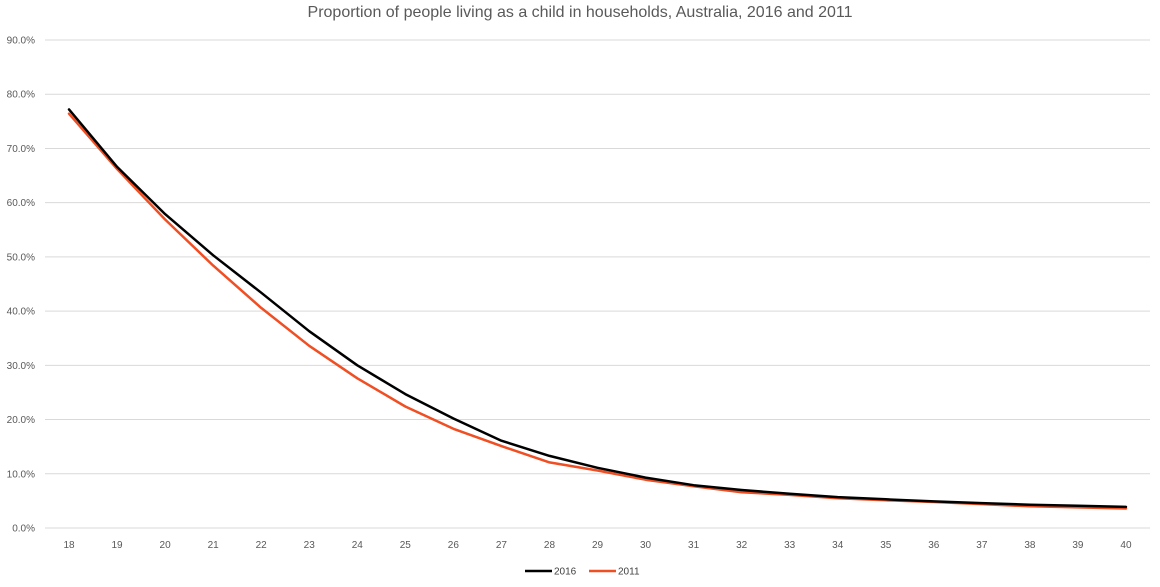 Image resolution: width=1160 pixels, height=587 pixels. I want to click on x-tick-label: 29, so click(598, 545).